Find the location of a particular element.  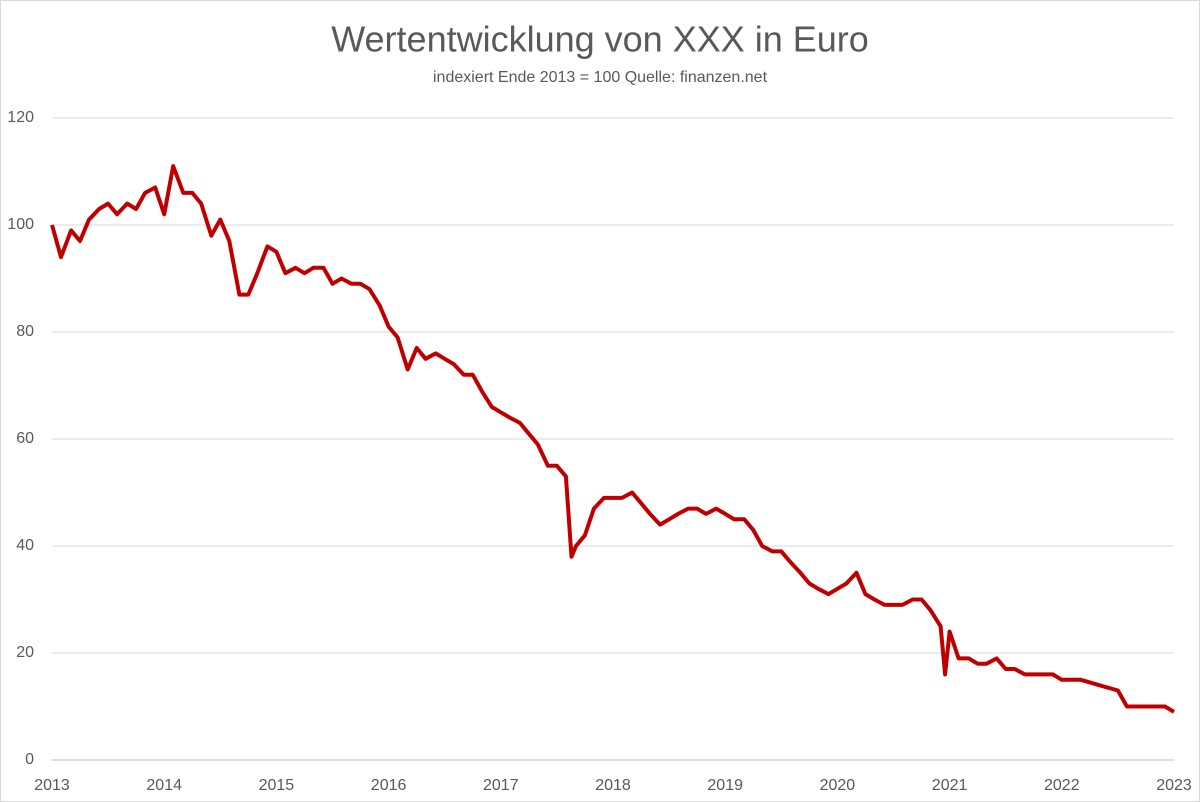

x-tick-label: 2022 is located at coordinates (1062, 785).